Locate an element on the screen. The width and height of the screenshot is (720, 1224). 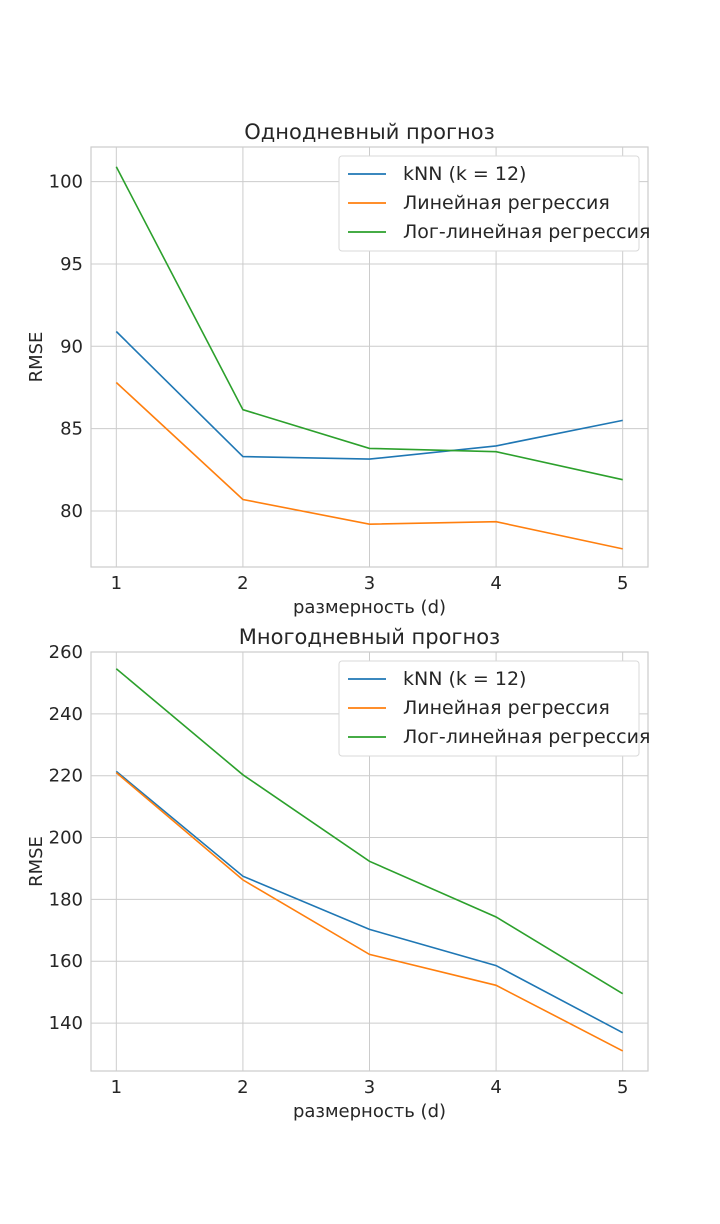
y-tick-label: 90 is located at coordinates (71, 346).